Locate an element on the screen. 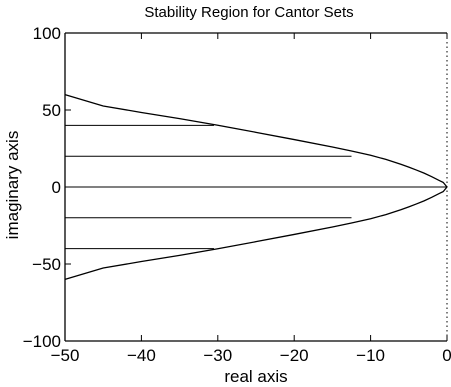 Image resolution: width=451 pixels, height=387 pixels. y-tick-label: 0 is located at coordinates (56, 187).